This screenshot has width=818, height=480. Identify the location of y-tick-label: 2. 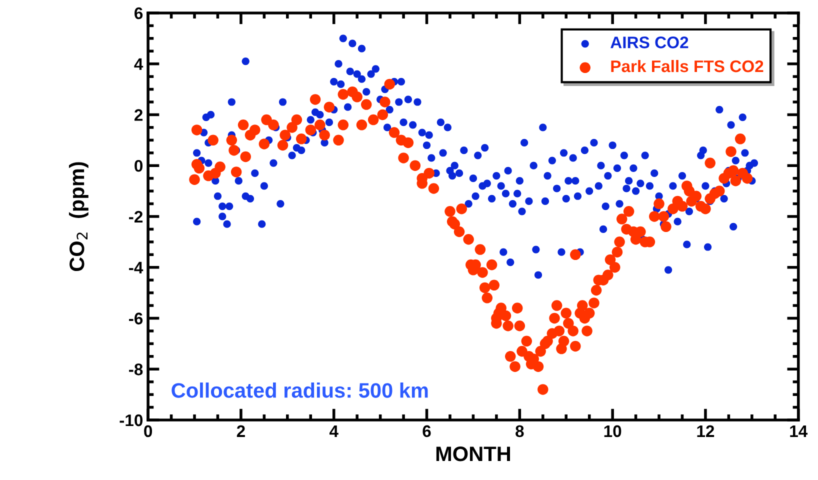
(138, 115).